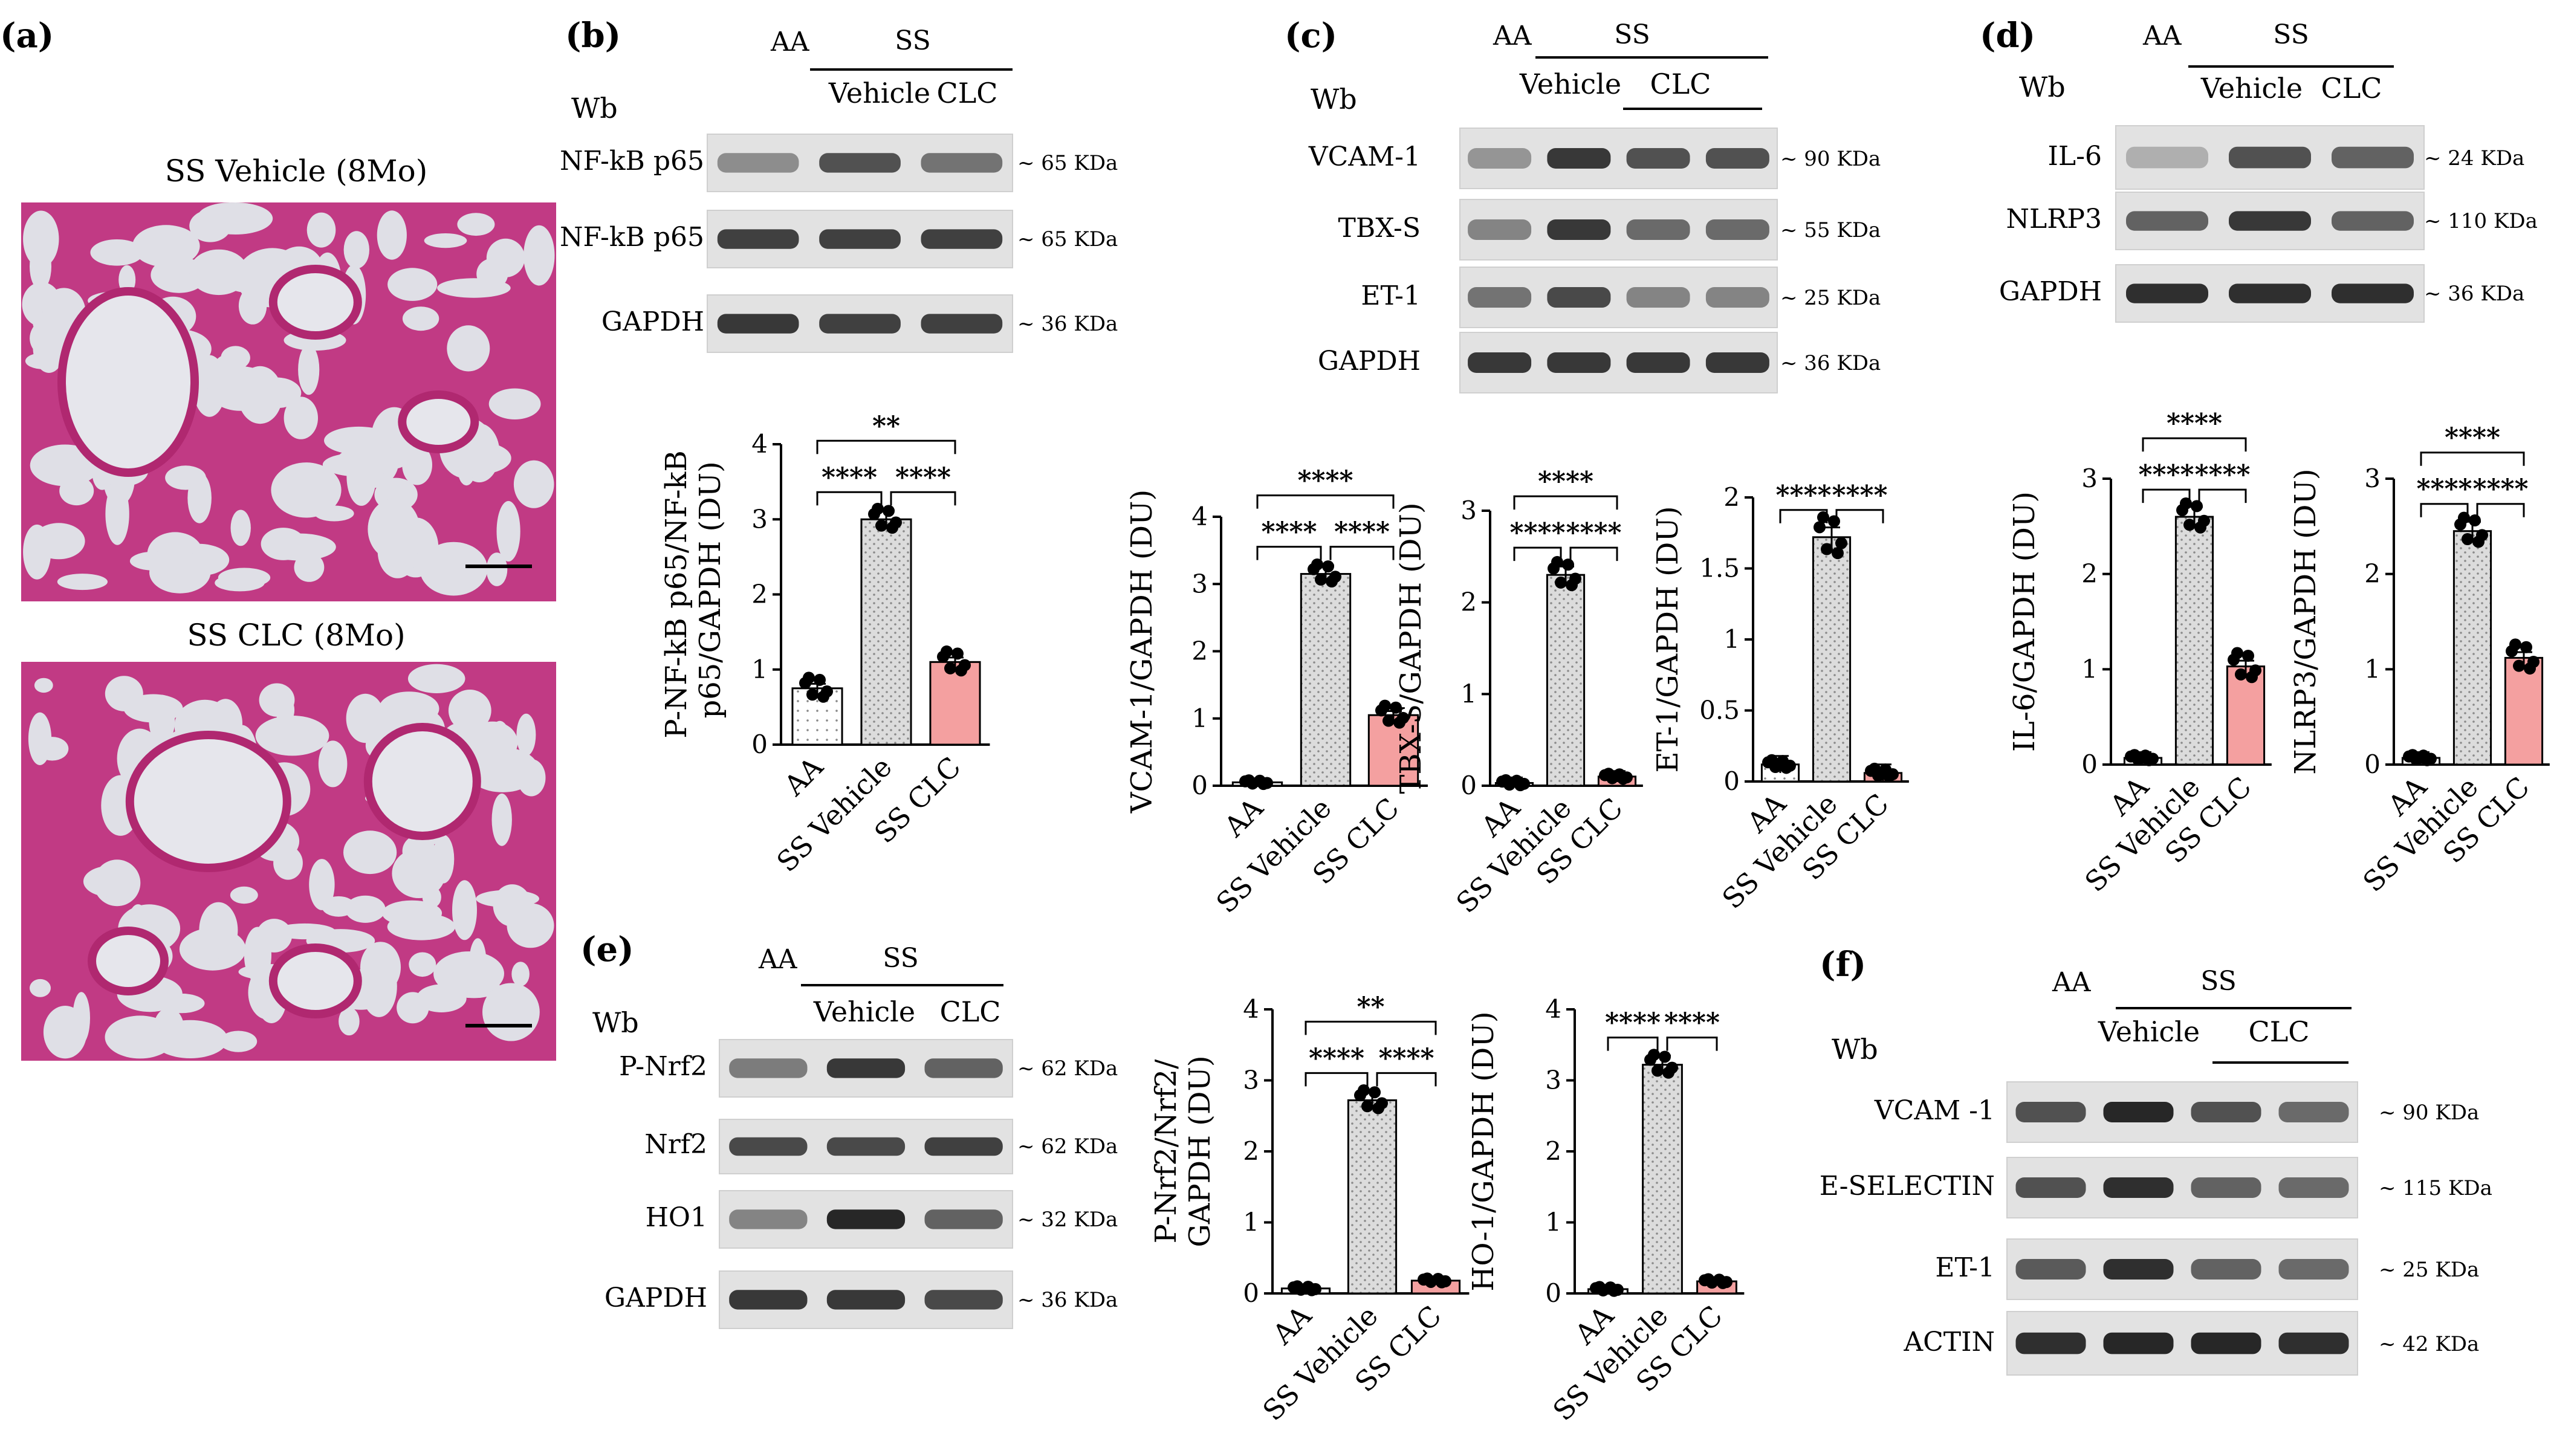 This screenshot has width=2551, height=1456. I want to click on y-axis-label-line: GAPDH (DU), so click(1200, 1151).